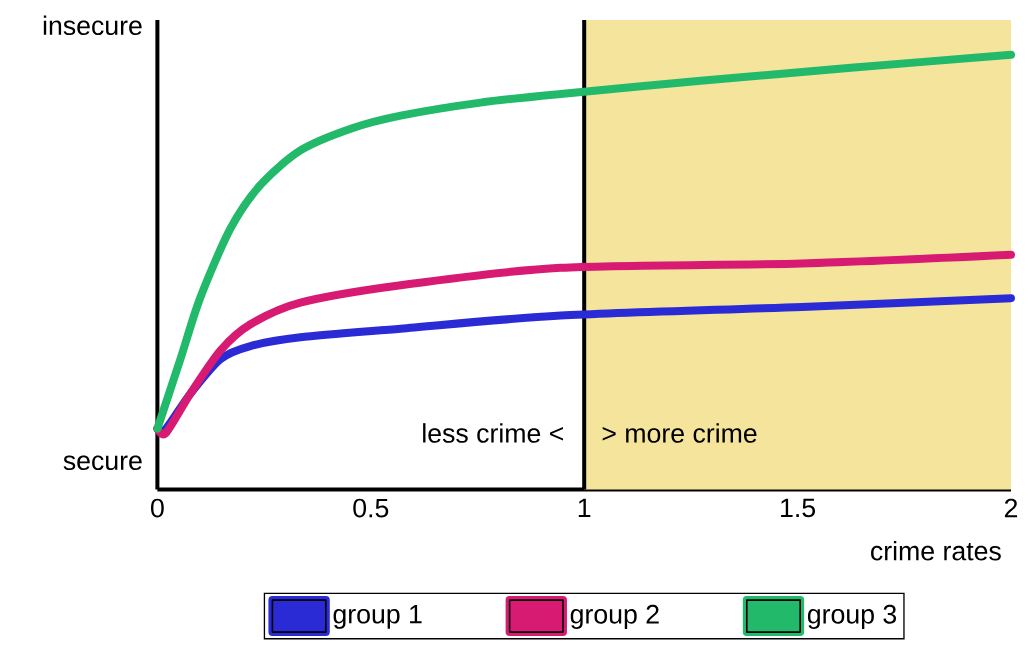 Image resolution: width=1035 pixels, height=646 pixels. Describe the element at coordinates (371, 508) in the screenshot. I see `x-tick-label: 0.5` at that location.